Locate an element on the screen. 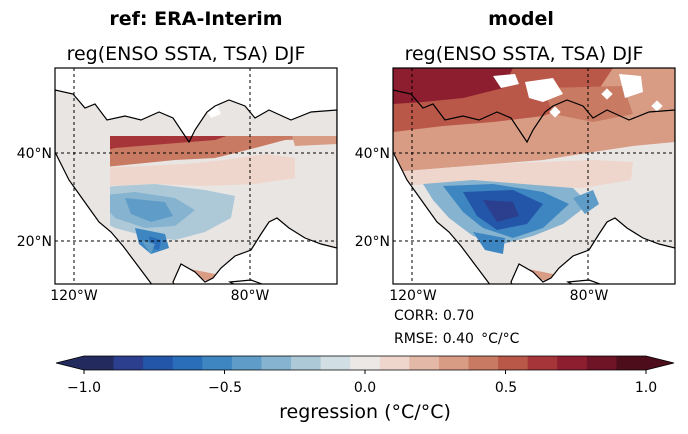 This screenshot has height=434, width=688. colorbar is located at coordinates (365, 364).